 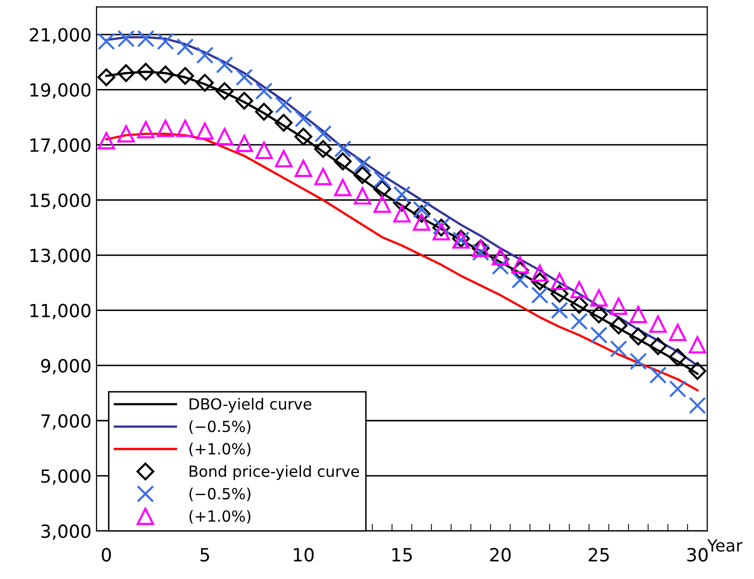 What do you see at coordinates (106, 555) in the screenshot?
I see `x-tick-label: 0` at bounding box center [106, 555].